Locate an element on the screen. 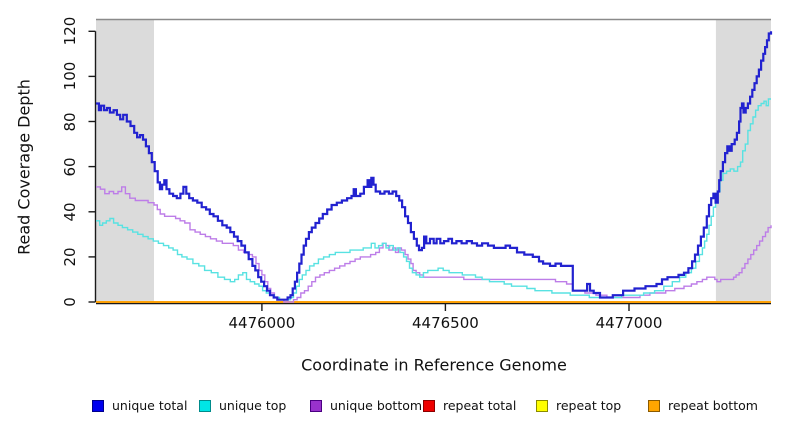 The height and width of the screenshot is (432, 792). y-tick-label: 120 is located at coordinates (70, 31).